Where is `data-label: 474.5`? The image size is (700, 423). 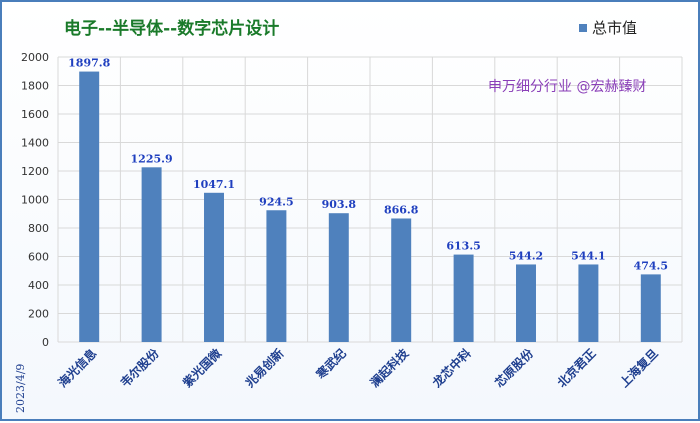 data-label: 474.5 is located at coordinates (651, 265).